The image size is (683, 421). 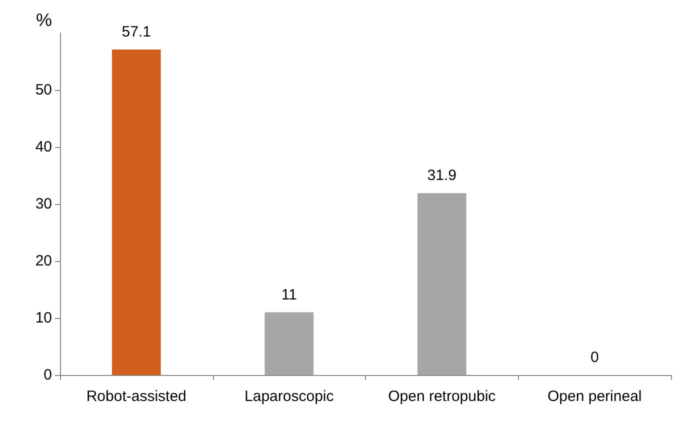 What do you see at coordinates (43, 204) in the screenshot?
I see `y-tick-label: 30` at bounding box center [43, 204].